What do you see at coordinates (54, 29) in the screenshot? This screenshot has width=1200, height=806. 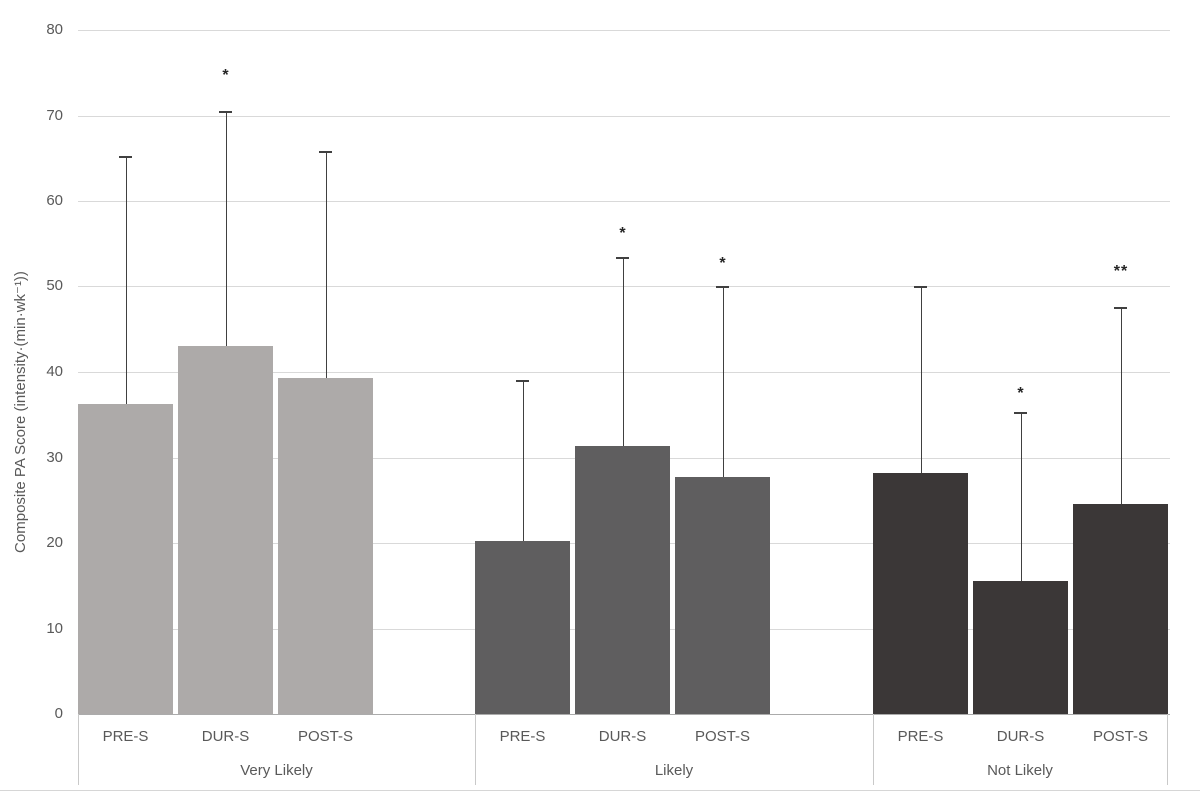 I see `y-tick-label: 80` at bounding box center [54, 29].